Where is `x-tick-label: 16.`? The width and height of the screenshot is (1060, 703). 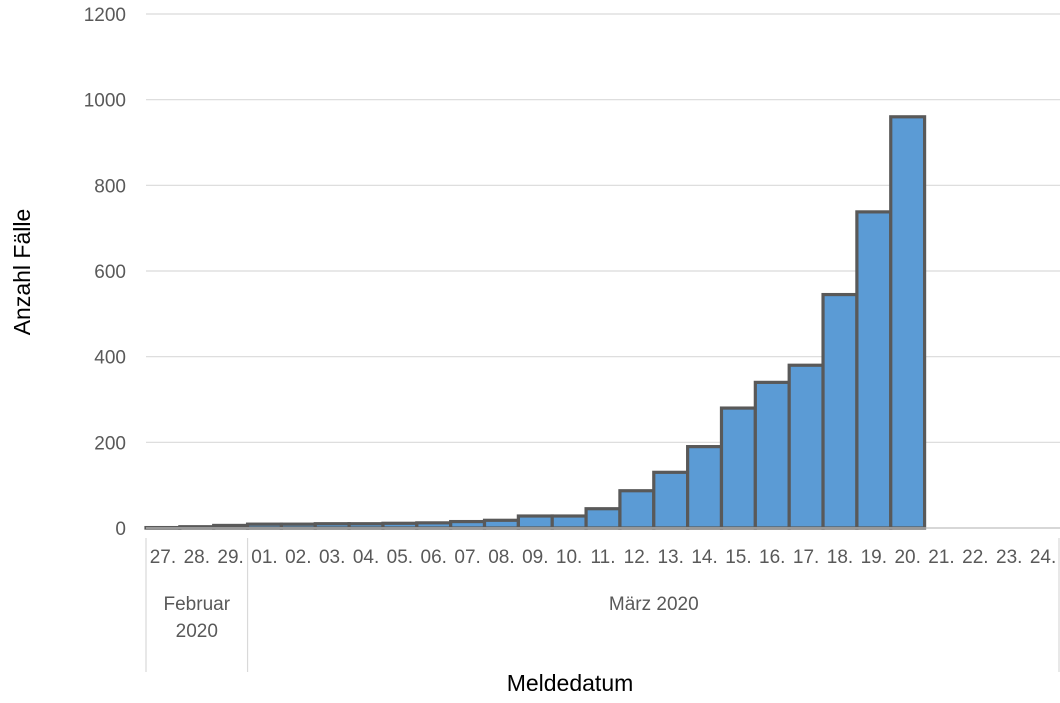
x-tick-label: 16. is located at coordinates (772, 557).